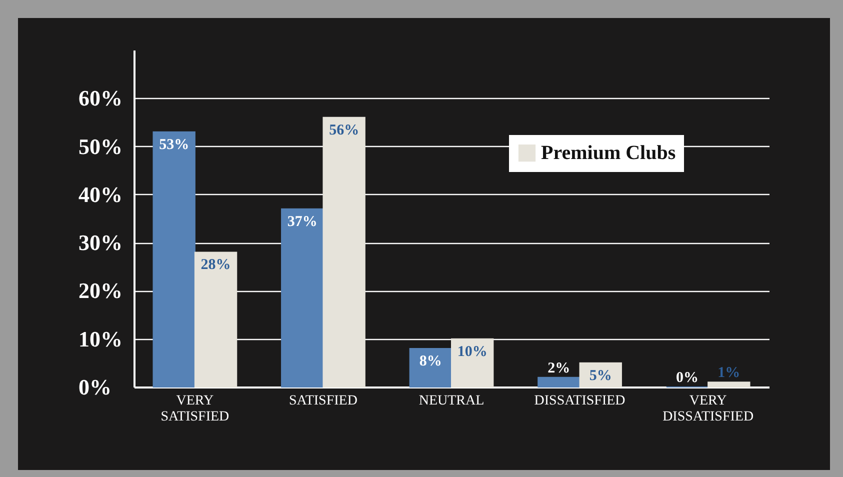 This screenshot has height=477, width=843. What do you see at coordinates (174, 144) in the screenshot?
I see `data-label: 53%` at bounding box center [174, 144].